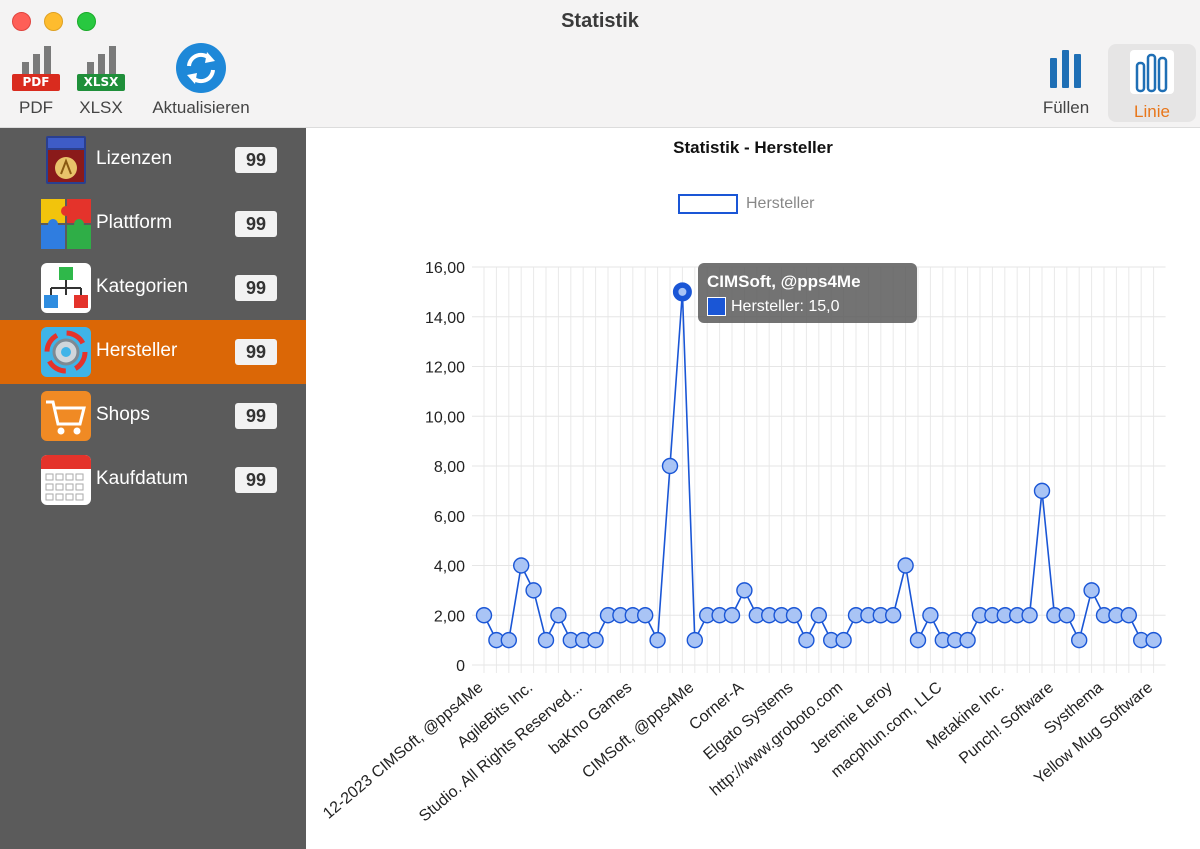  What do you see at coordinates (1152, 111) in the screenshot?
I see `line-chart-label: Linie` at bounding box center [1152, 111].